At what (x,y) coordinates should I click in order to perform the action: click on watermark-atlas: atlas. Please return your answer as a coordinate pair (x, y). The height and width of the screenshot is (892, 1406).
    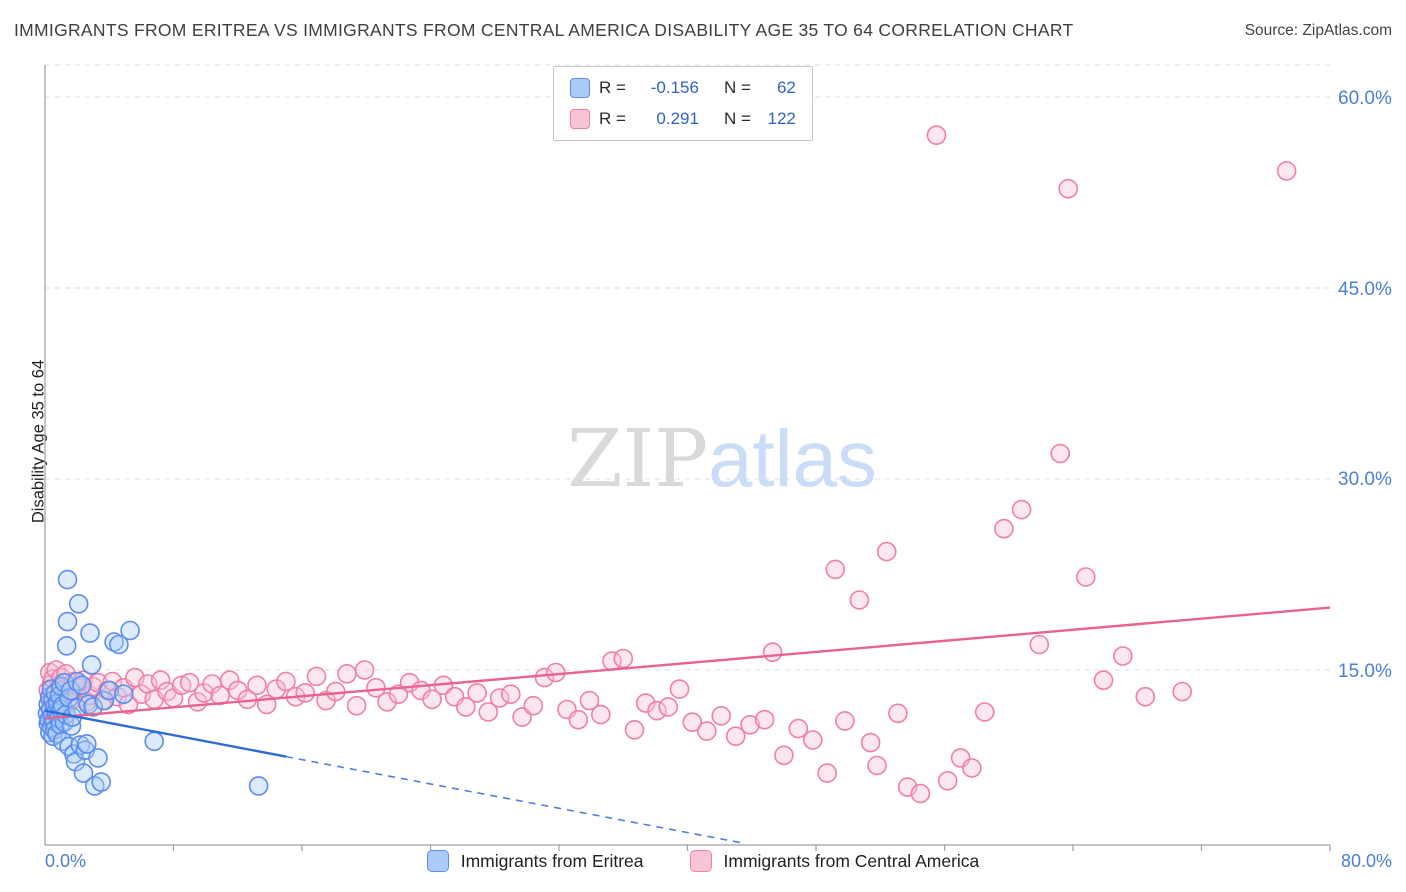
    Looking at the image, I should click on (792, 458).